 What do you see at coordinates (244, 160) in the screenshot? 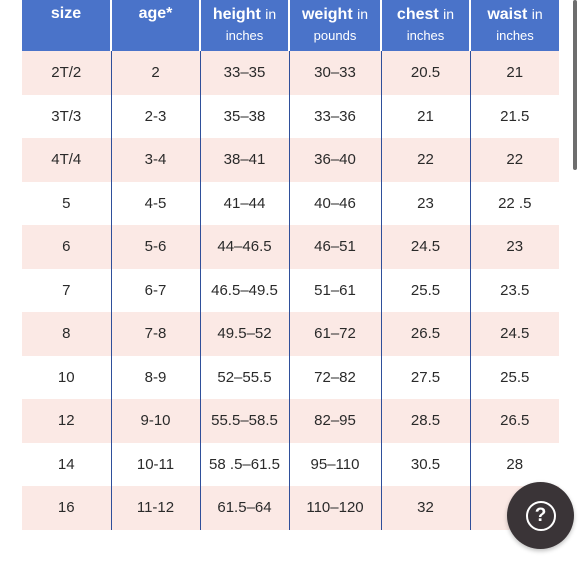
I see `cell-height: 38–41` at bounding box center [244, 160].